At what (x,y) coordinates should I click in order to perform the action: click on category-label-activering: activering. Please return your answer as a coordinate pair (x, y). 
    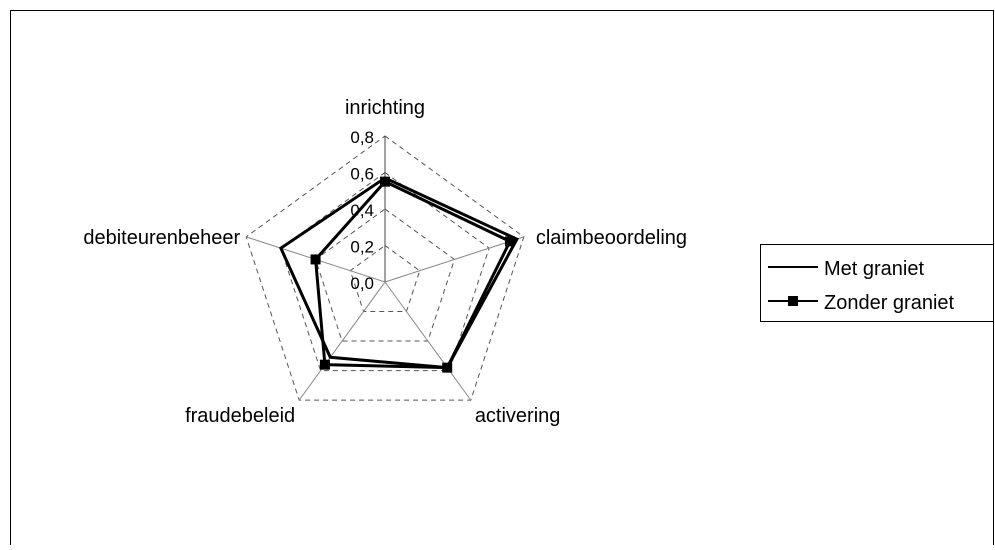
    Looking at the image, I should click on (518, 416).